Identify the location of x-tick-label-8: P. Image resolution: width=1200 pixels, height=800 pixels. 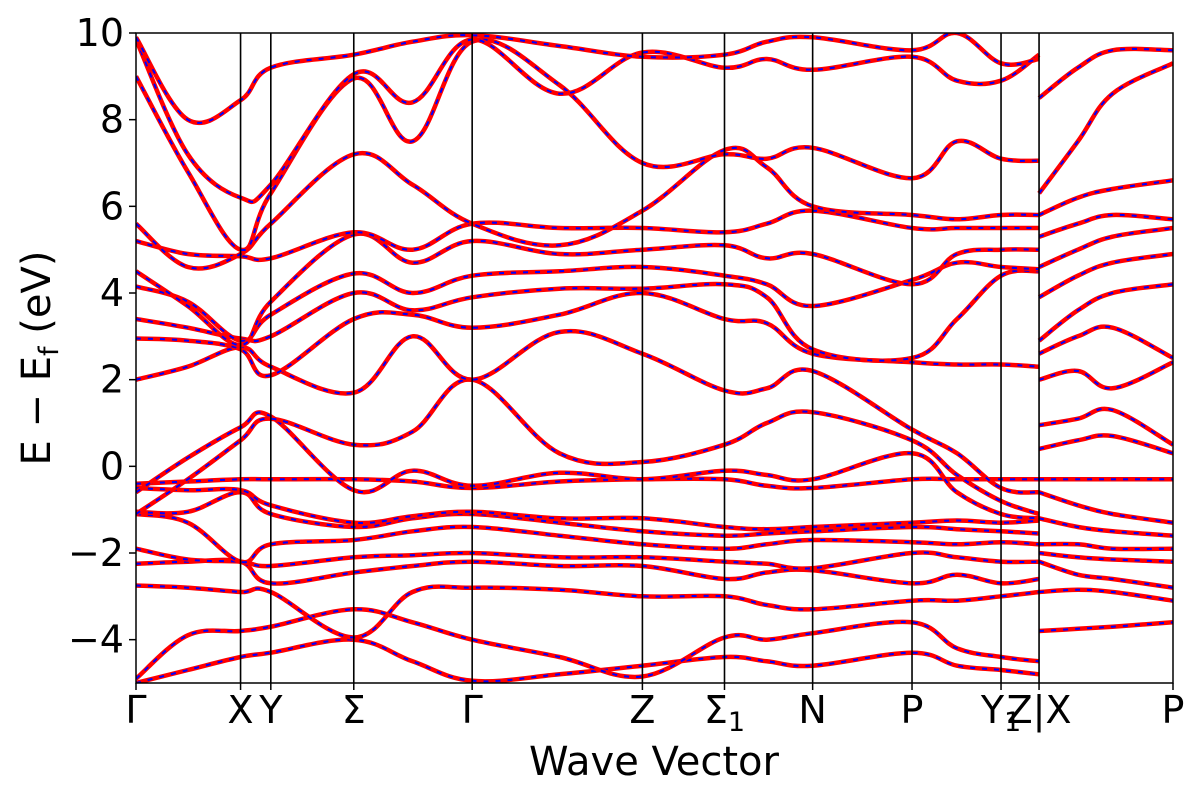
(912, 710).